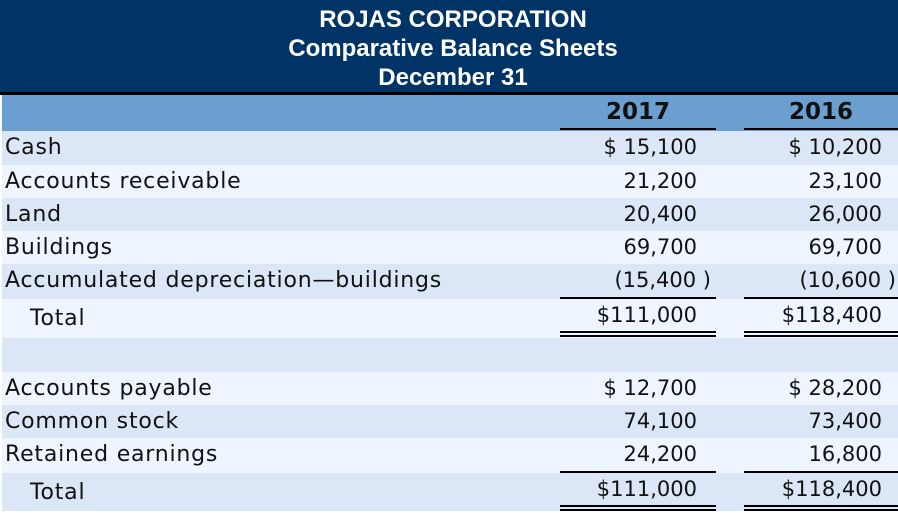  I want to click on value-2016: 16,800, so click(845, 454).